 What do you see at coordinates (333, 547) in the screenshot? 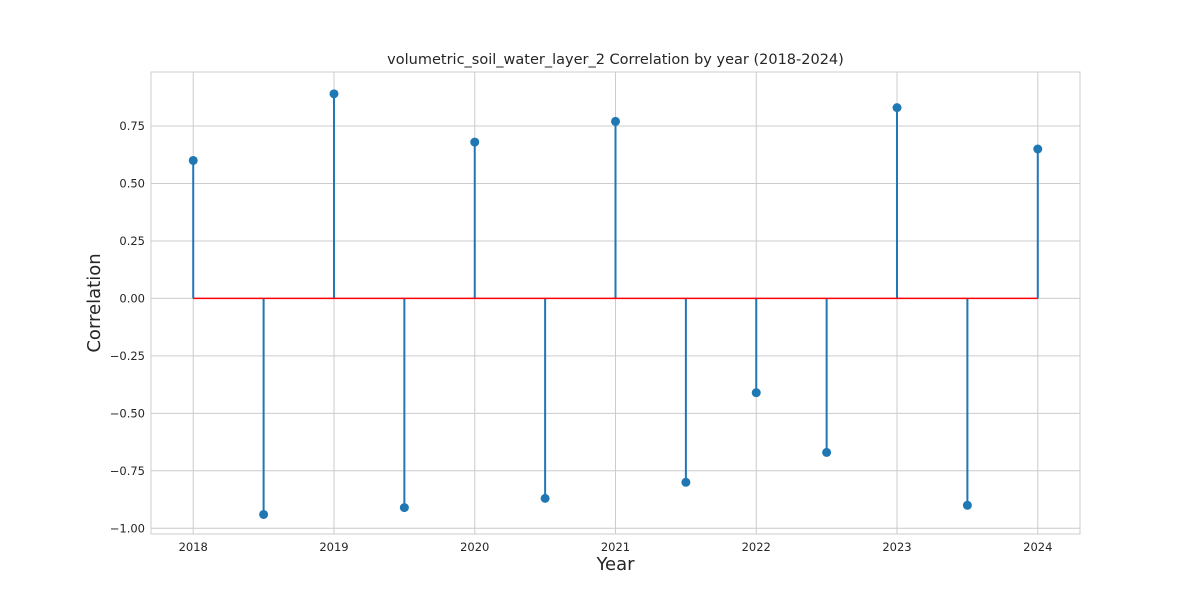
I see `x-tick-label: 2019` at bounding box center [333, 547].